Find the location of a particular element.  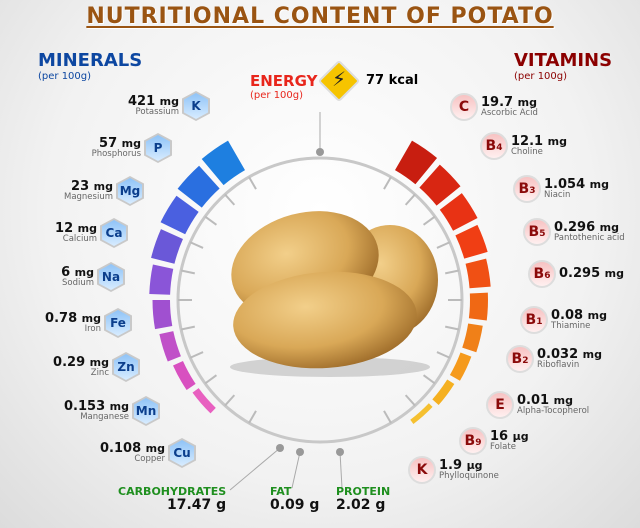

macro-value: 0.09 g is located at coordinates (295, 505).